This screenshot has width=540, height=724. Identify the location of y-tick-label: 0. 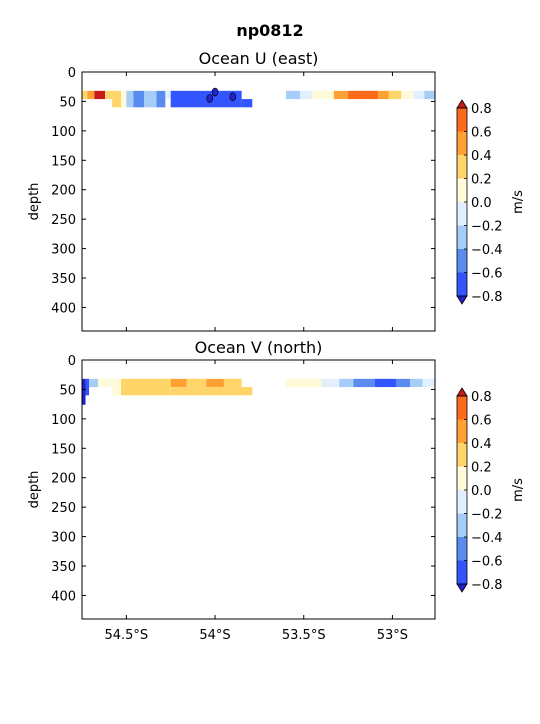
(72, 361).